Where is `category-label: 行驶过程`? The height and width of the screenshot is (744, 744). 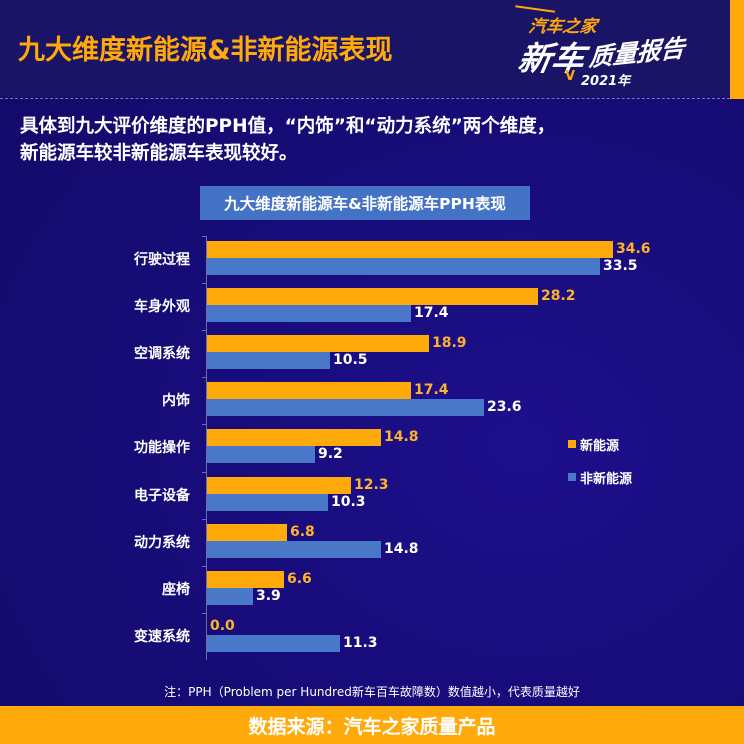 category-label: 行驶过程 is located at coordinates (162, 260).